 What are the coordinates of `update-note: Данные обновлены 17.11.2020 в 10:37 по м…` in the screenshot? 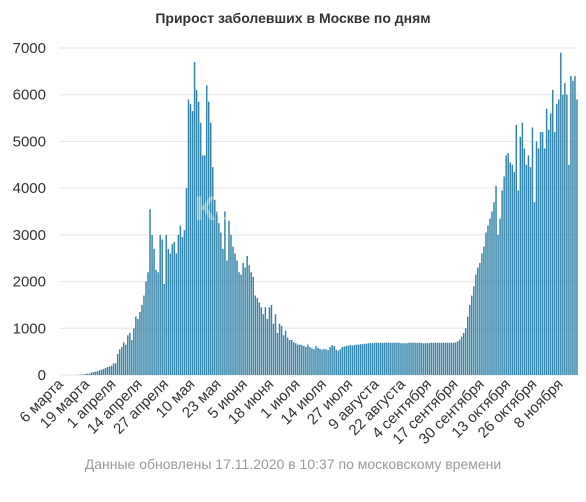 It's located at (293, 464).